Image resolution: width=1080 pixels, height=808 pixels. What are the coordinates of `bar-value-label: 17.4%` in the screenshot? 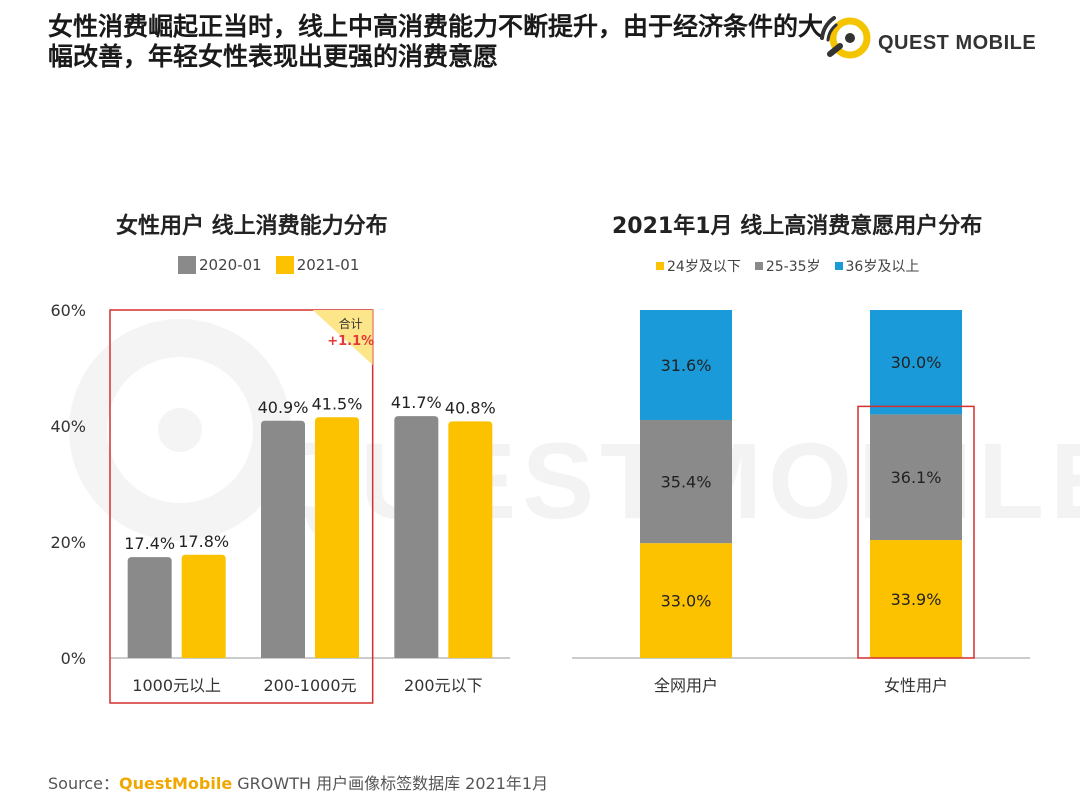 It's located at (149, 543).